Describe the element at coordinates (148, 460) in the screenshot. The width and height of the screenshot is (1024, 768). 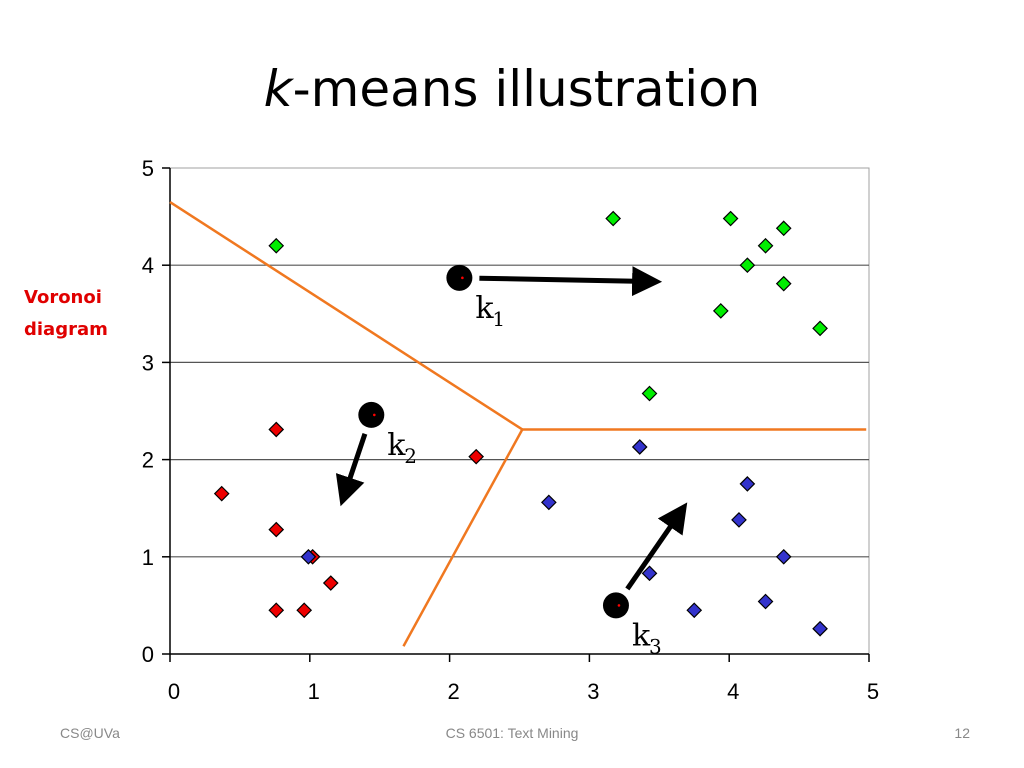
I see `y-tick-label: 2` at that location.